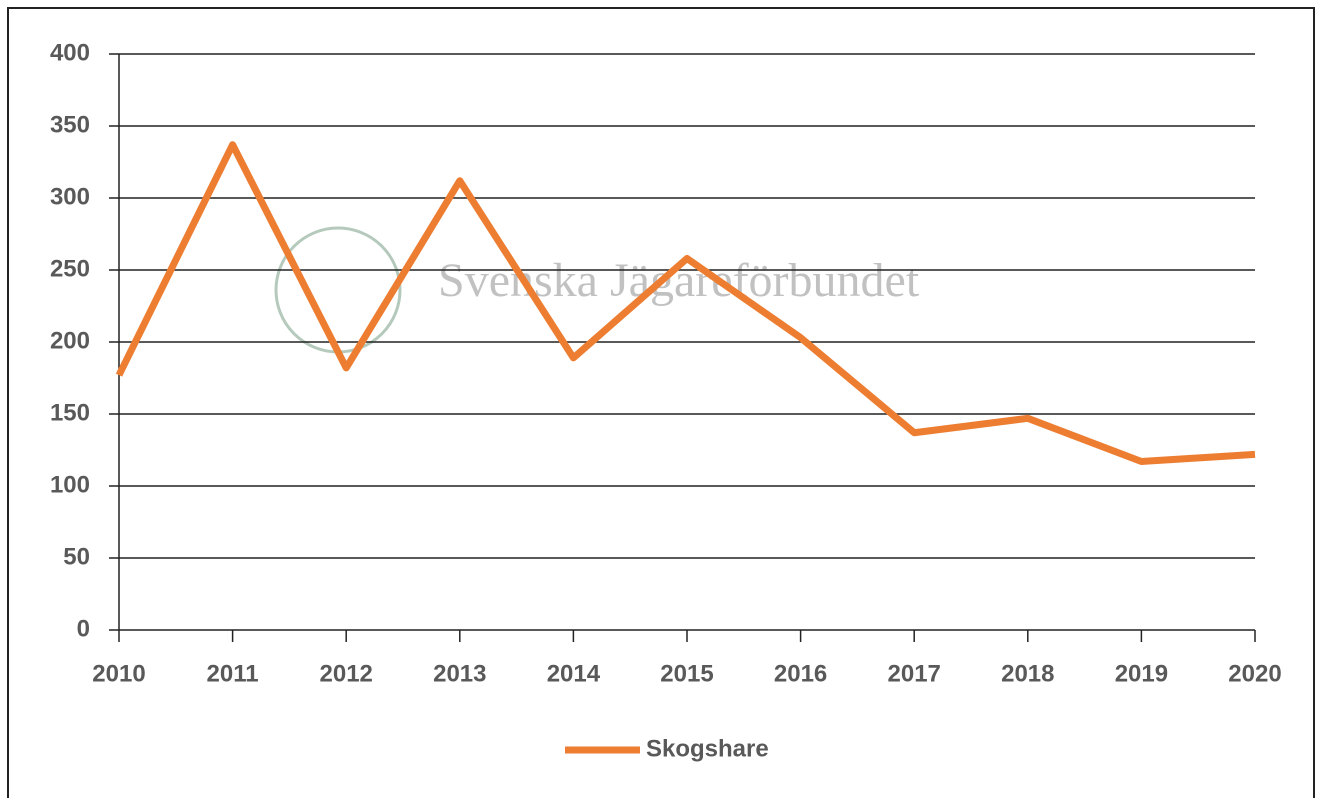  What do you see at coordinates (70, 484) in the screenshot?
I see `y-tick-label: 100` at bounding box center [70, 484].